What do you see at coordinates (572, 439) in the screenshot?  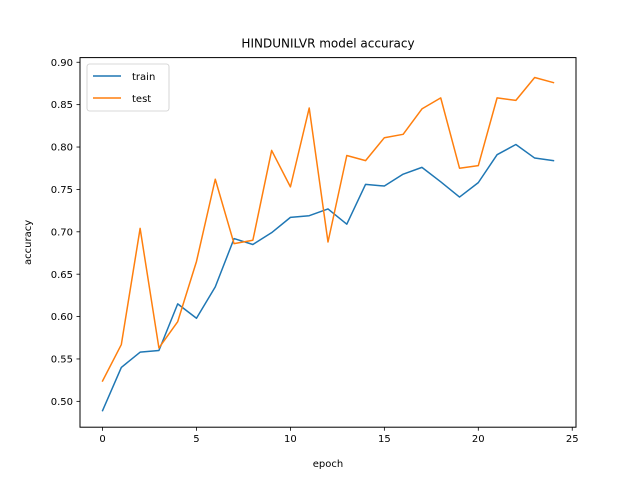 I see `x-tick-label: 25` at bounding box center [572, 439].